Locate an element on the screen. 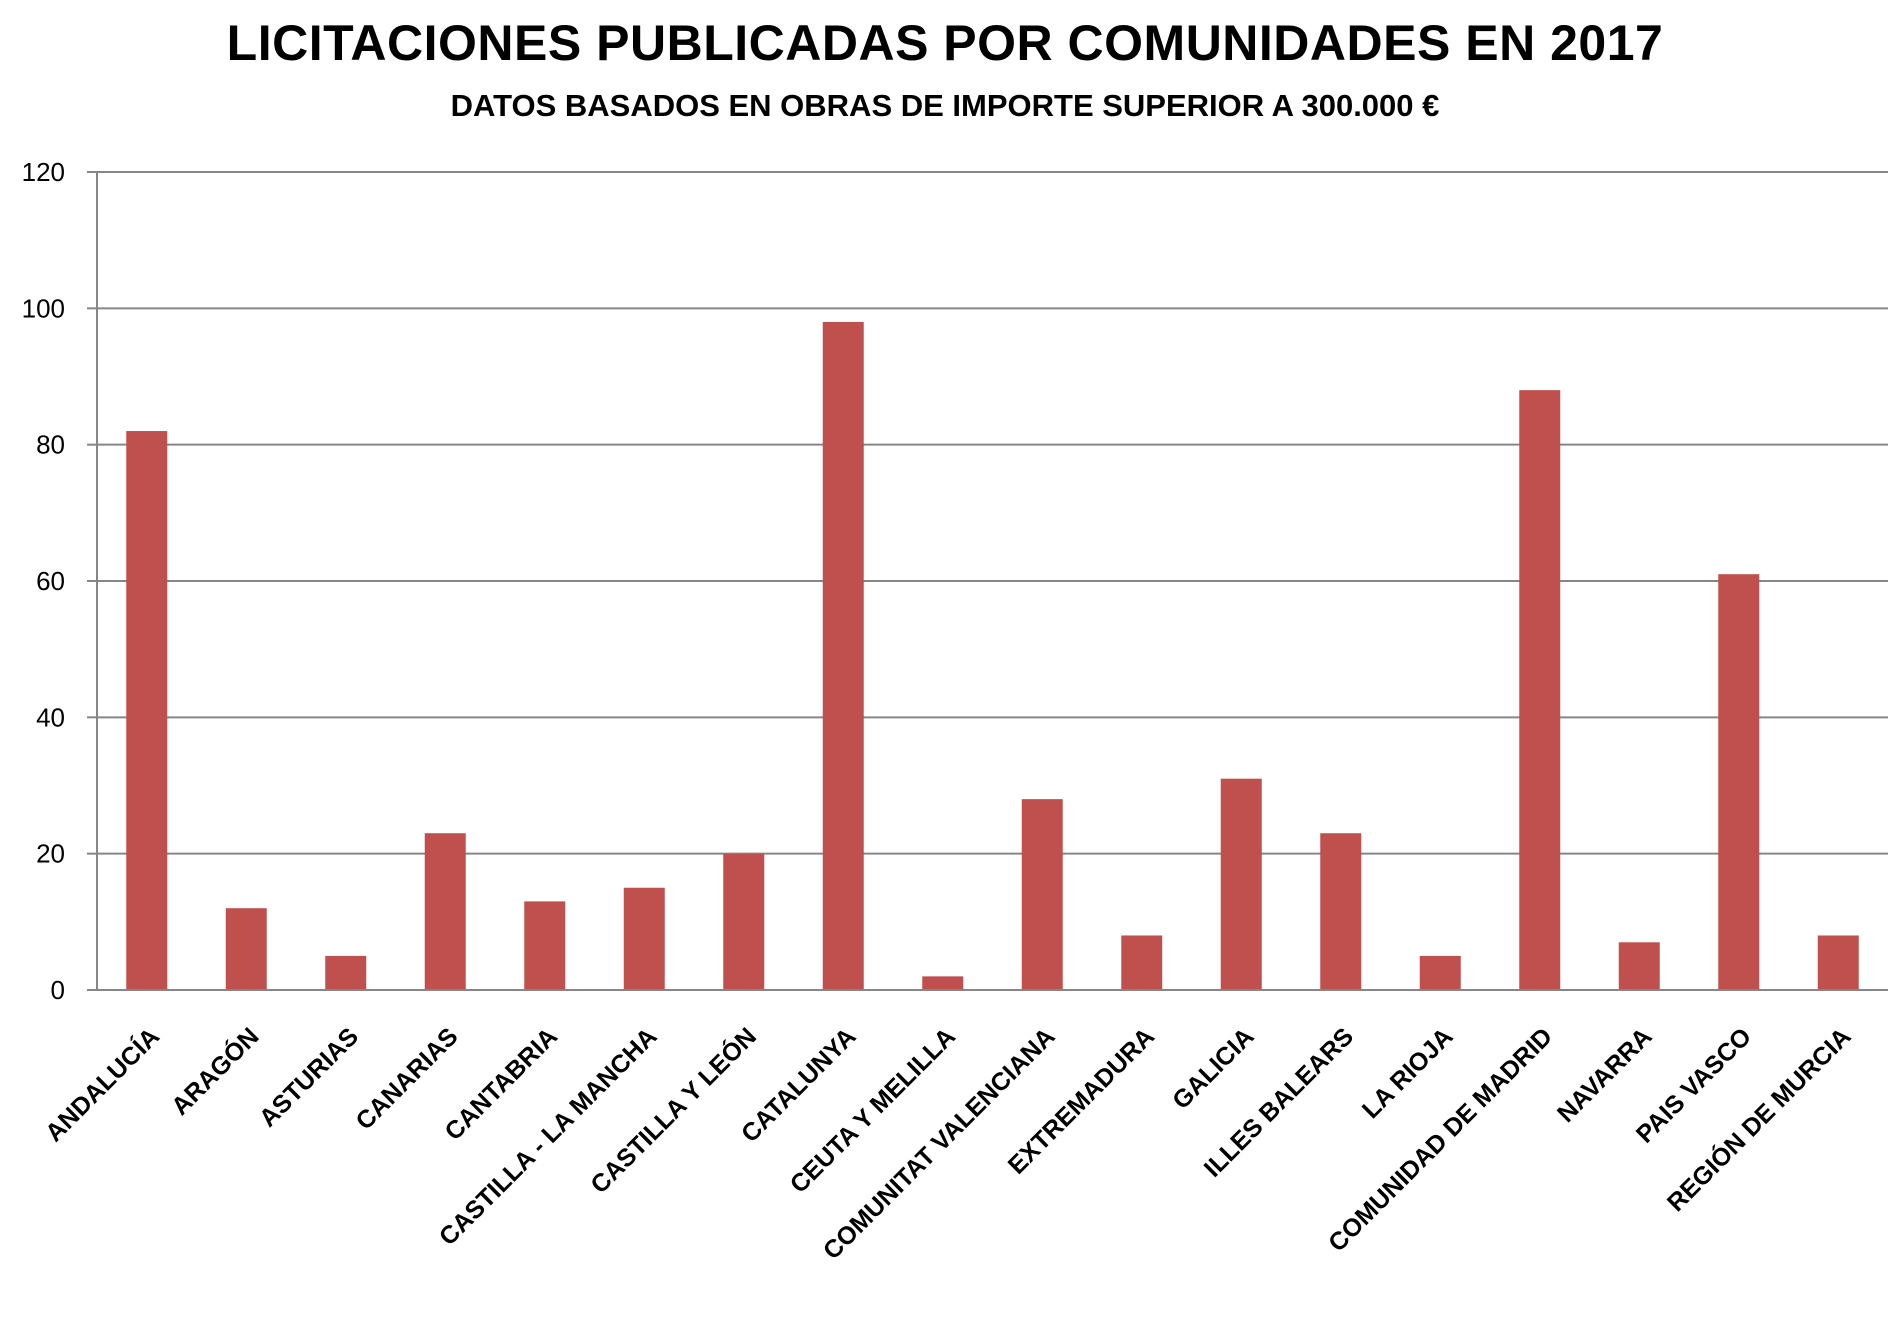 The height and width of the screenshot is (1338, 1890). x-tick-label: REGIÓN DE MURCIA is located at coordinates (1758, 1119).